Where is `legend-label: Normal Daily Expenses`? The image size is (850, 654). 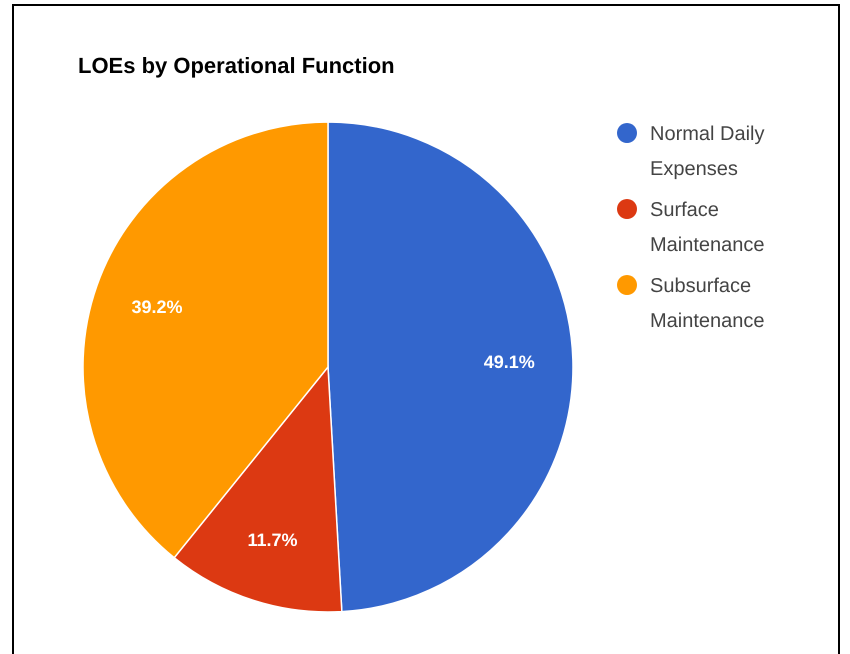 legend-label: Normal Daily Expenses is located at coordinates (707, 151).